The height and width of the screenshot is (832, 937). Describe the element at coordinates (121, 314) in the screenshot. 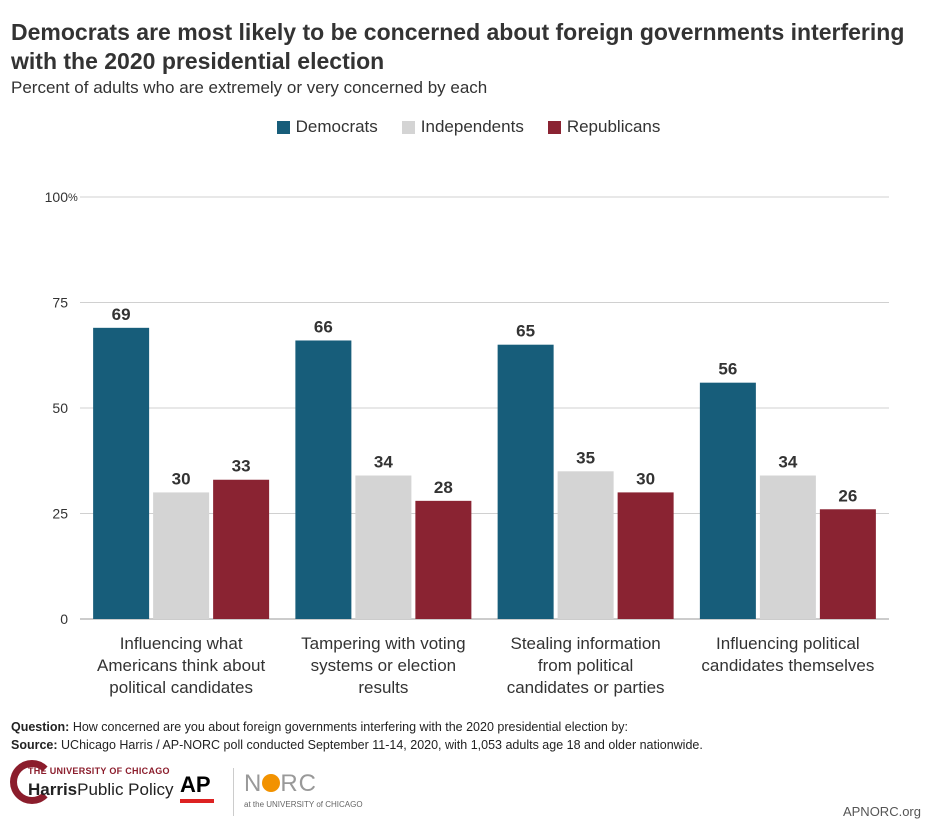

I see `bar-value-label: 69` at that location.